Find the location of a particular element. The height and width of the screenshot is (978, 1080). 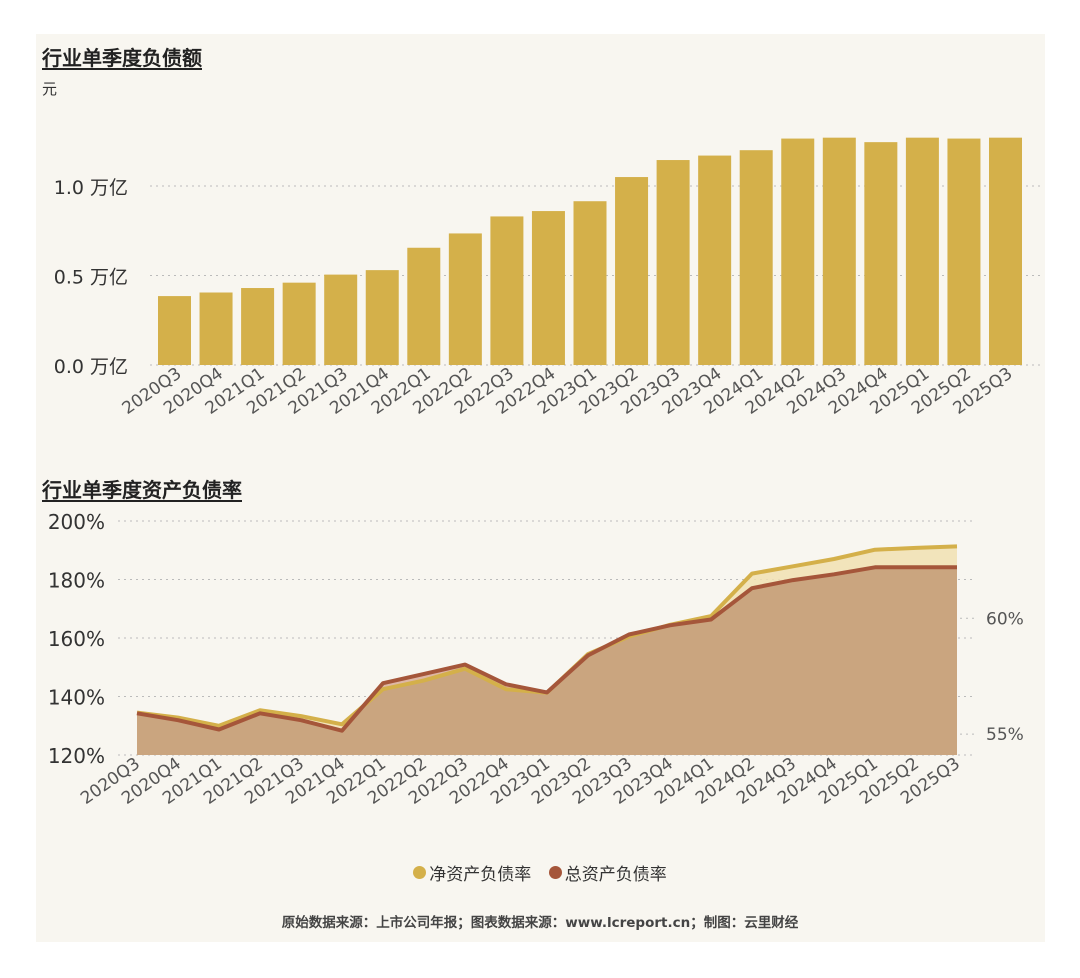

bar-ytick-label-0: 0.0 万亿 is located at coordinates (91, 367).